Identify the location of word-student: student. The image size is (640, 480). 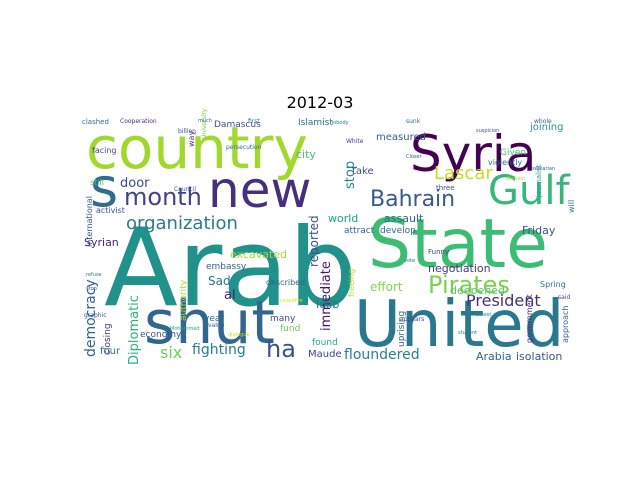
(468, 333).